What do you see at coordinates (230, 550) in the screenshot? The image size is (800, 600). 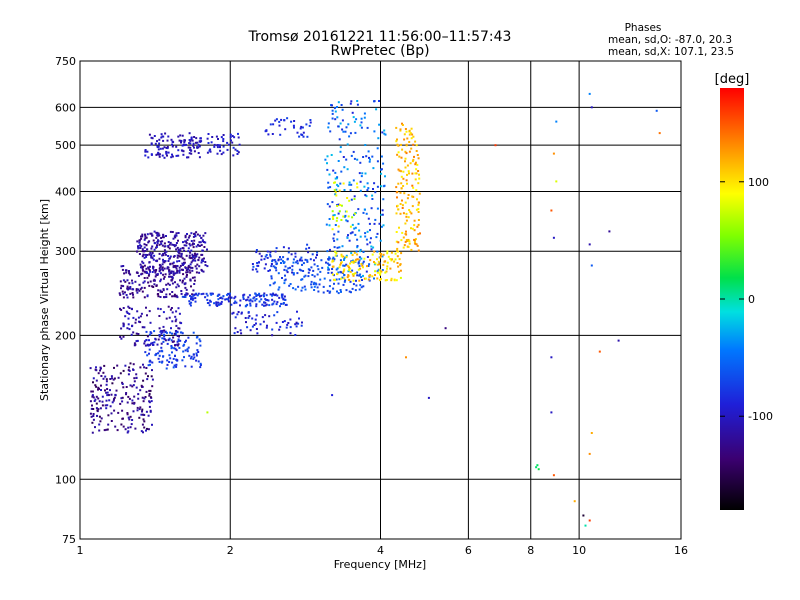 I see `x-tick-label: 2` at bounding box center [230, 550].